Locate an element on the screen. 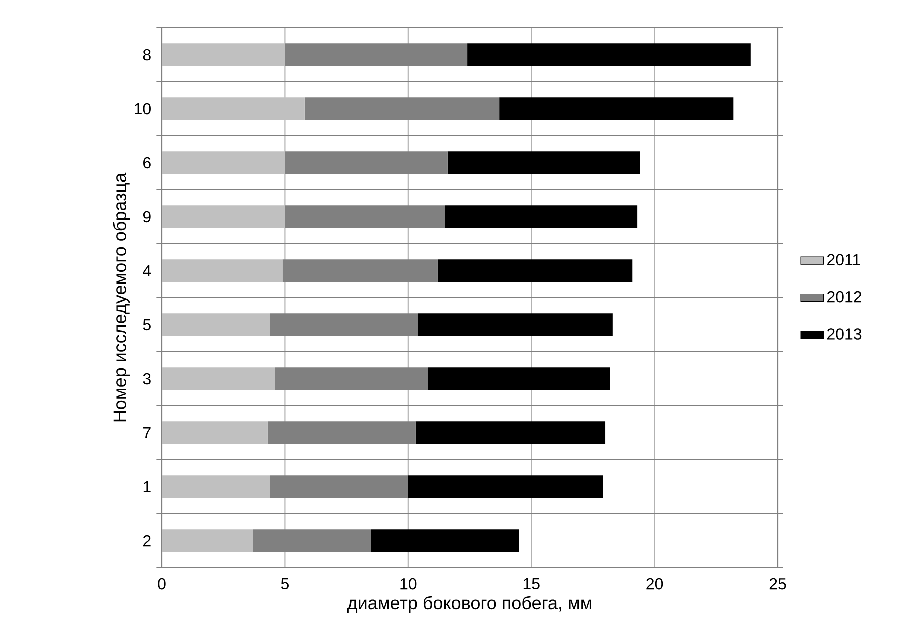 Image resolution: width=916 pixels, height=618 pixels. legend-label: 2013 is located at coordinates (845, 334).